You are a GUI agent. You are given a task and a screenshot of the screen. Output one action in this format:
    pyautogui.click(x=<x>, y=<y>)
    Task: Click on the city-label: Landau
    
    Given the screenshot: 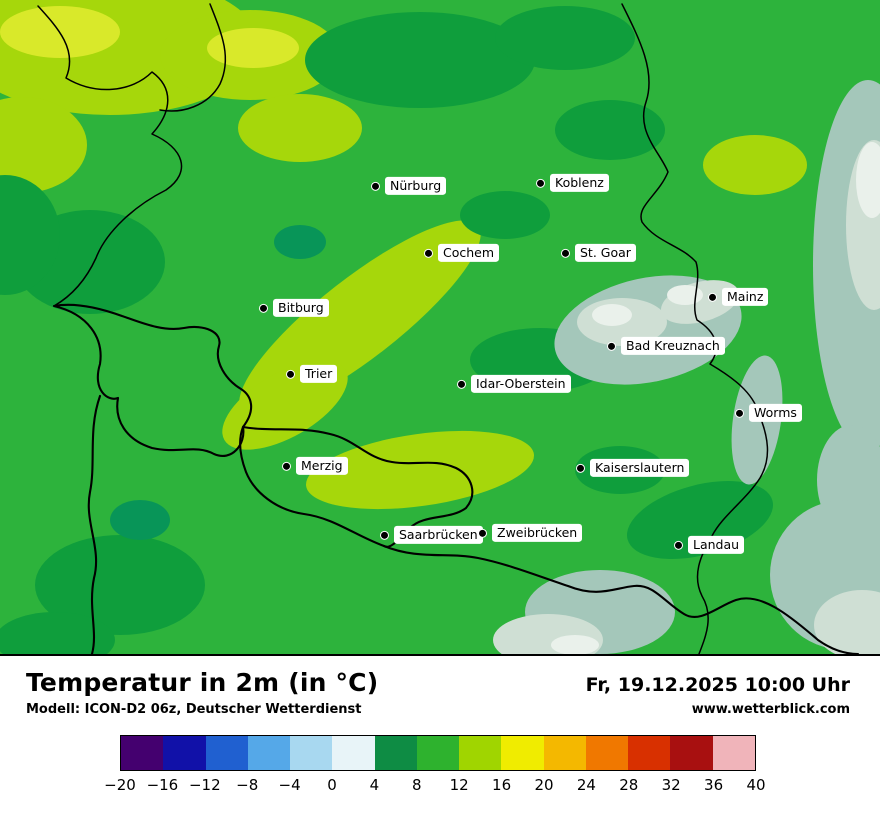 What is the action you would take?
    pyautogui.click(x=716, y=545)
    